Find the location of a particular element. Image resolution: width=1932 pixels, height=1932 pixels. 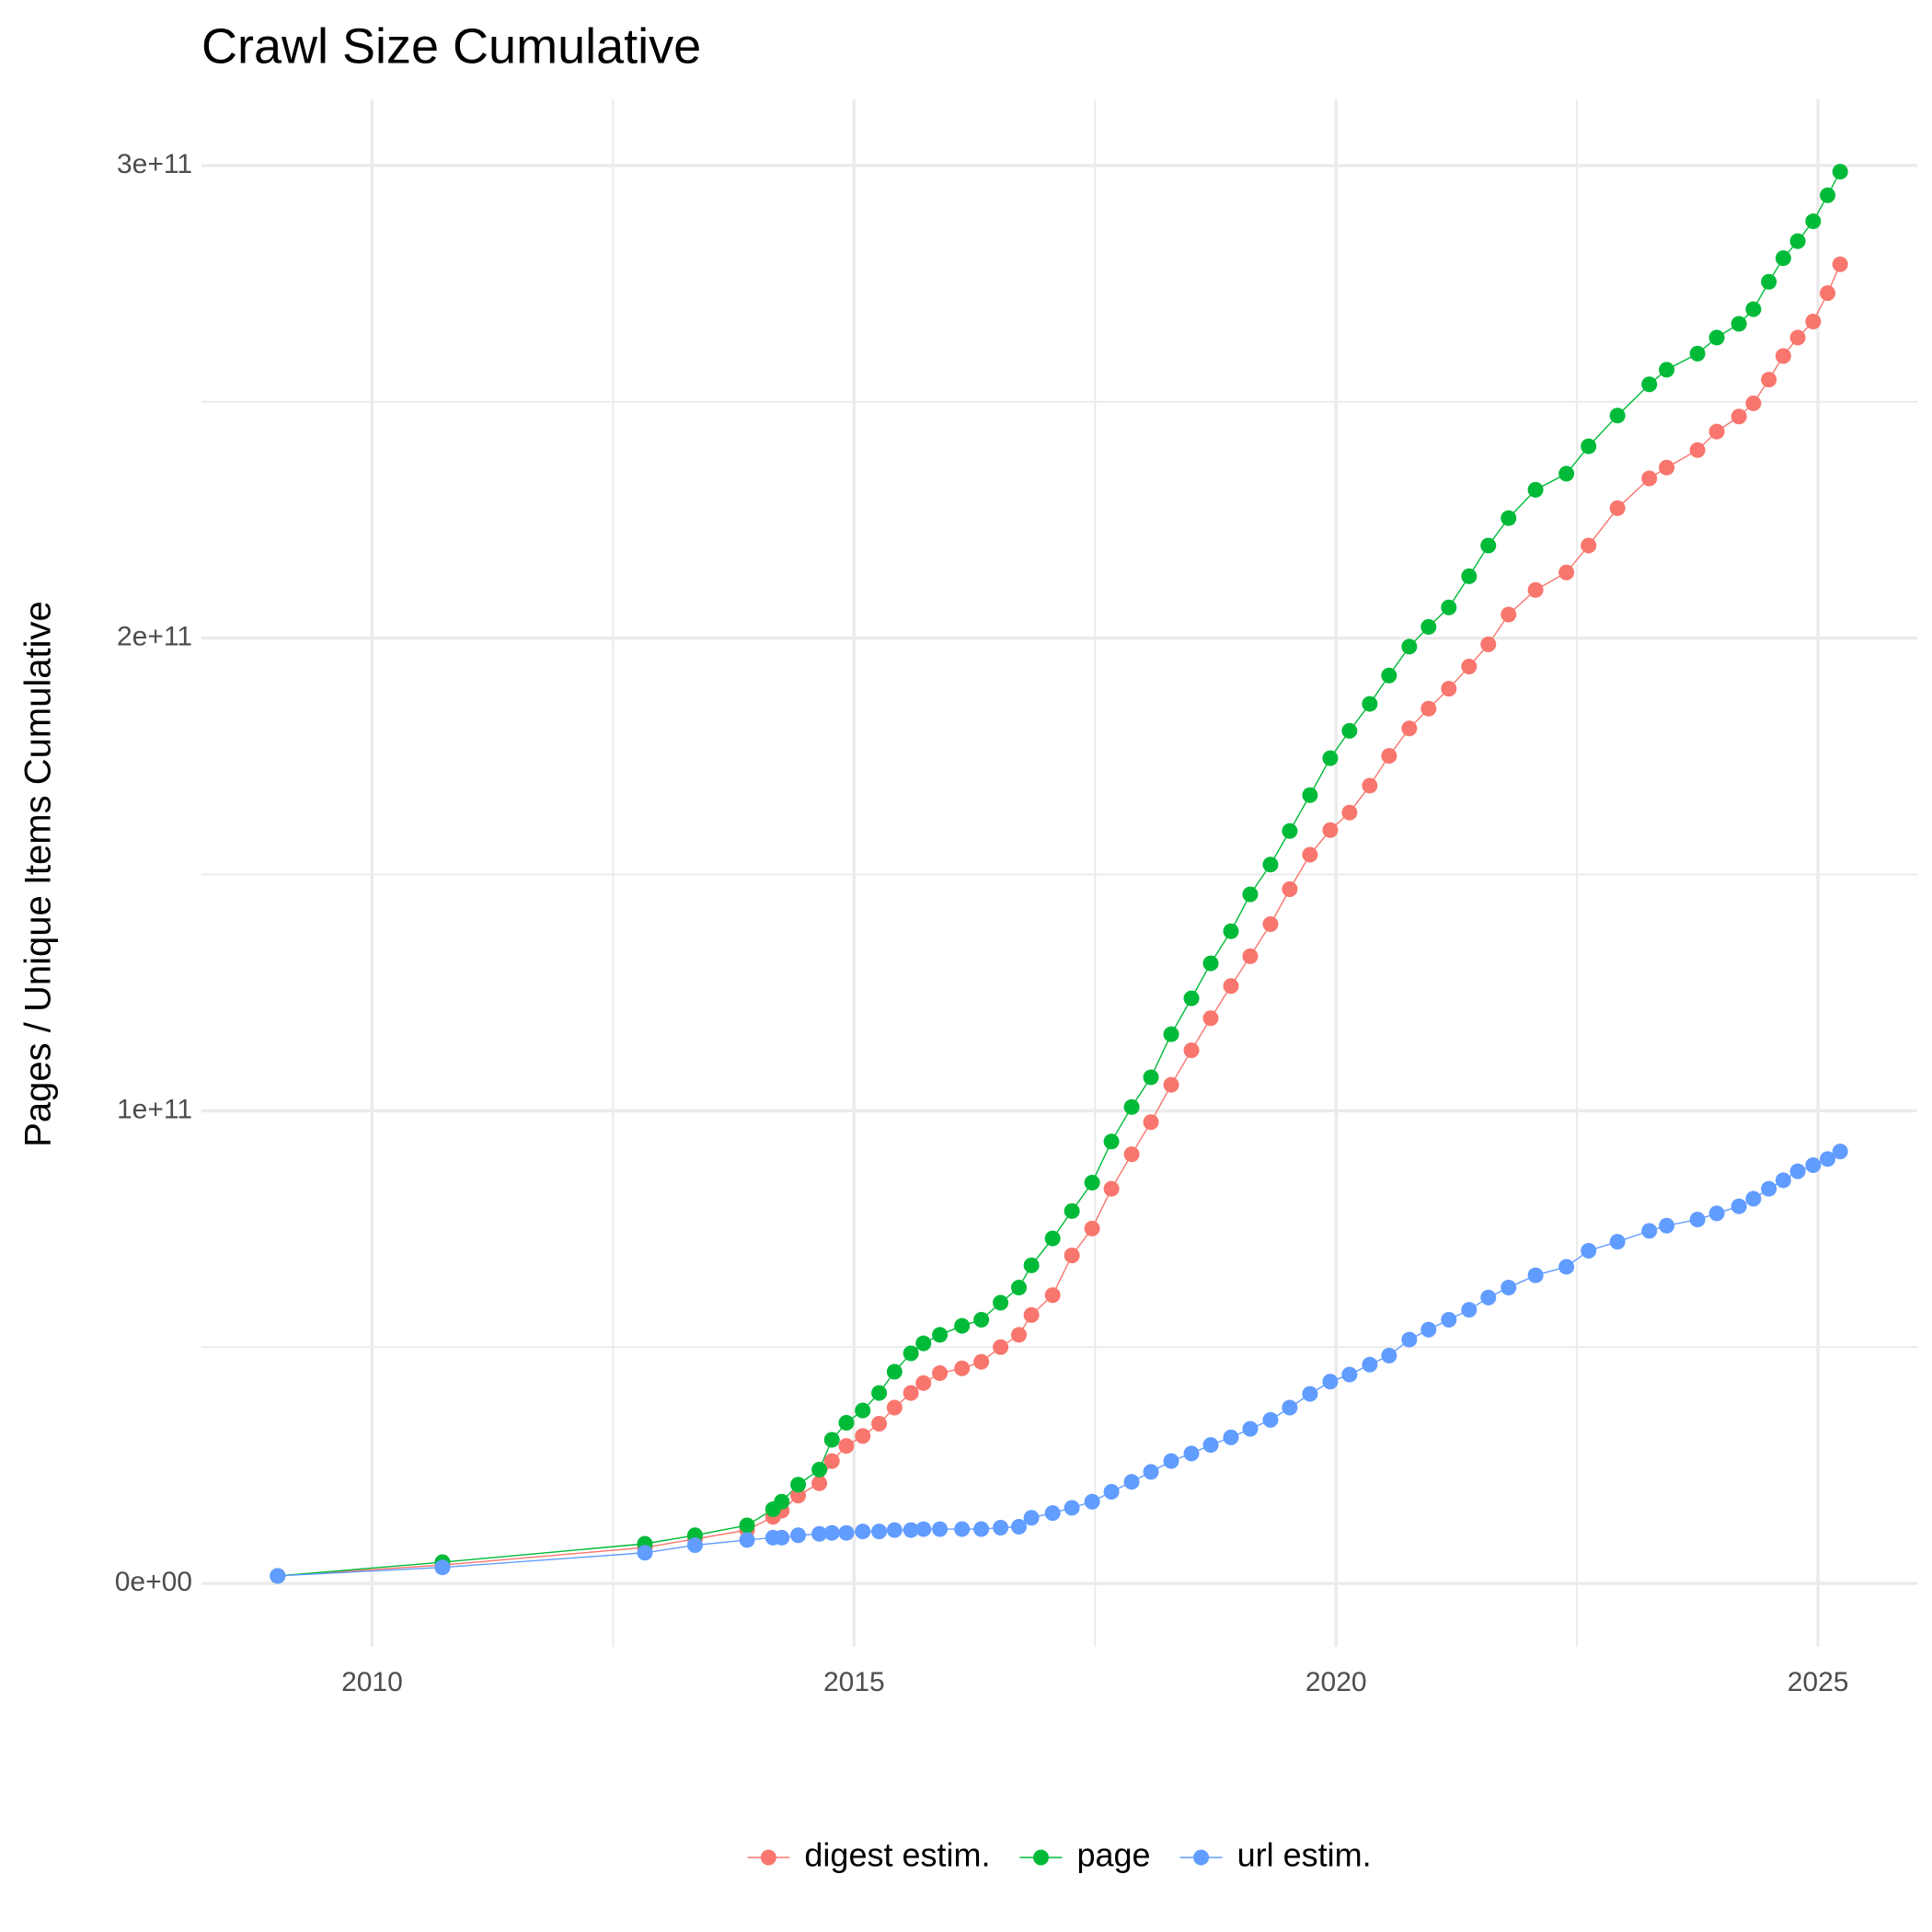

chart-title: Crawl Size Cumulative is located at coordinates (451, 46).